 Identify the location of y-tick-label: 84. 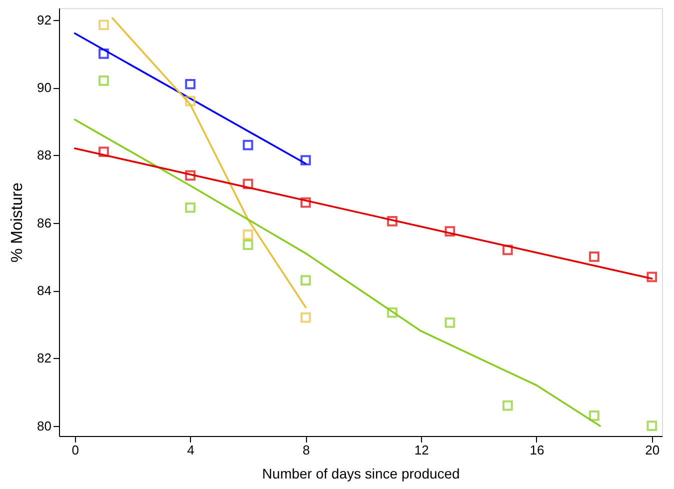
(44, 290).